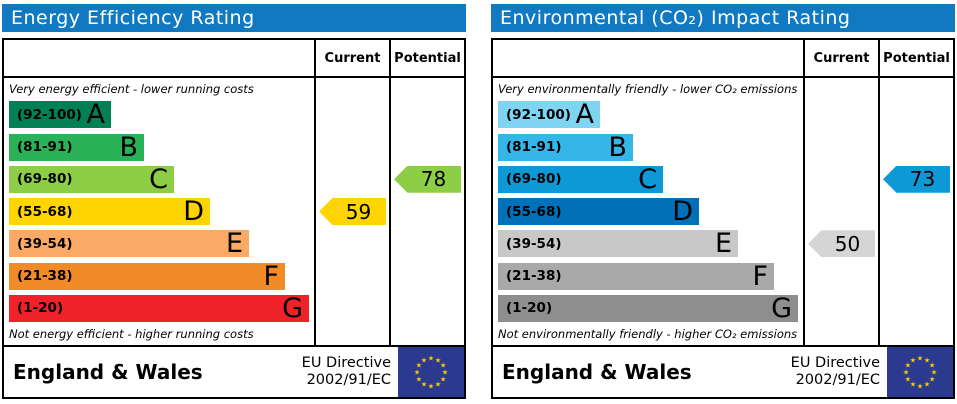 This screenshot has width=957, height=404. What do you see at coordinates (647, 179) in the screenshot?
I see `band-grade: C` at bounding box center [647, 179].